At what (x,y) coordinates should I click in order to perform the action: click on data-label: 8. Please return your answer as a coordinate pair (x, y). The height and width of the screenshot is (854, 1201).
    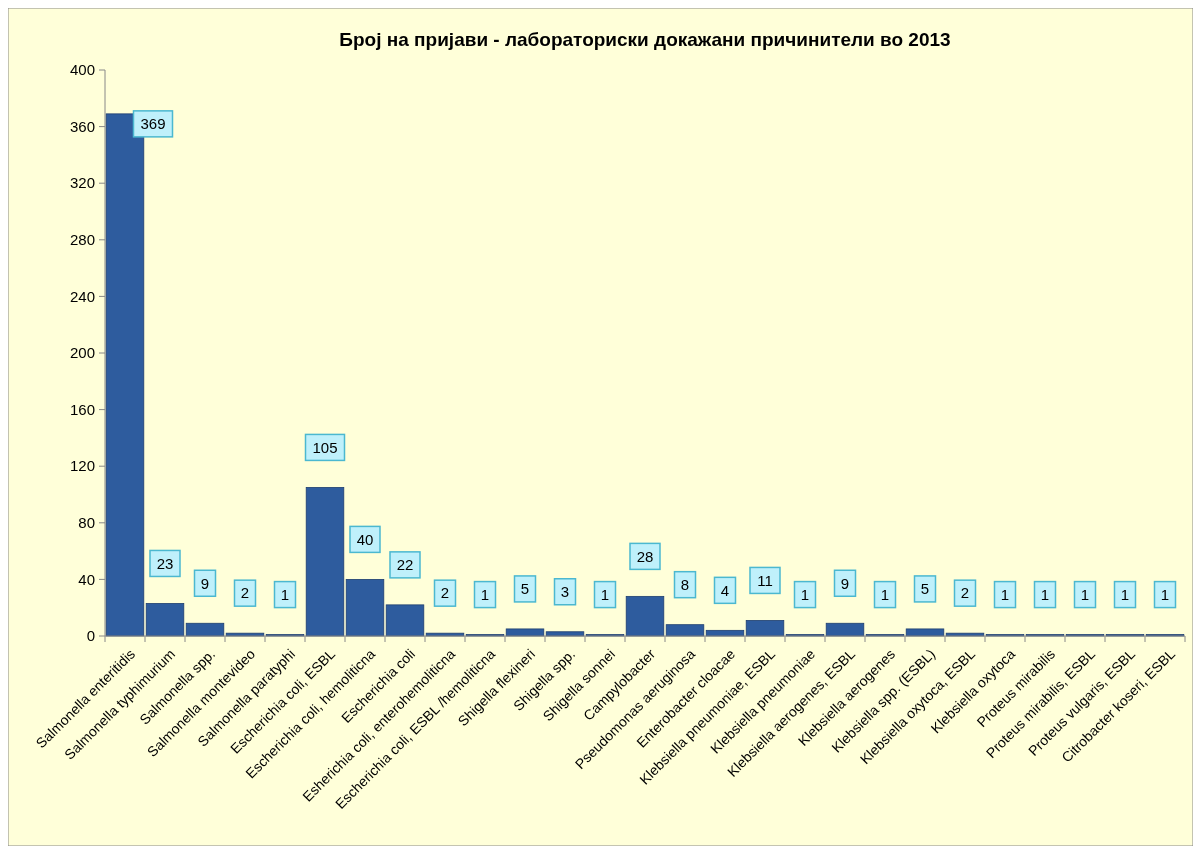
    Looking at the image, I should click on (685, 584).